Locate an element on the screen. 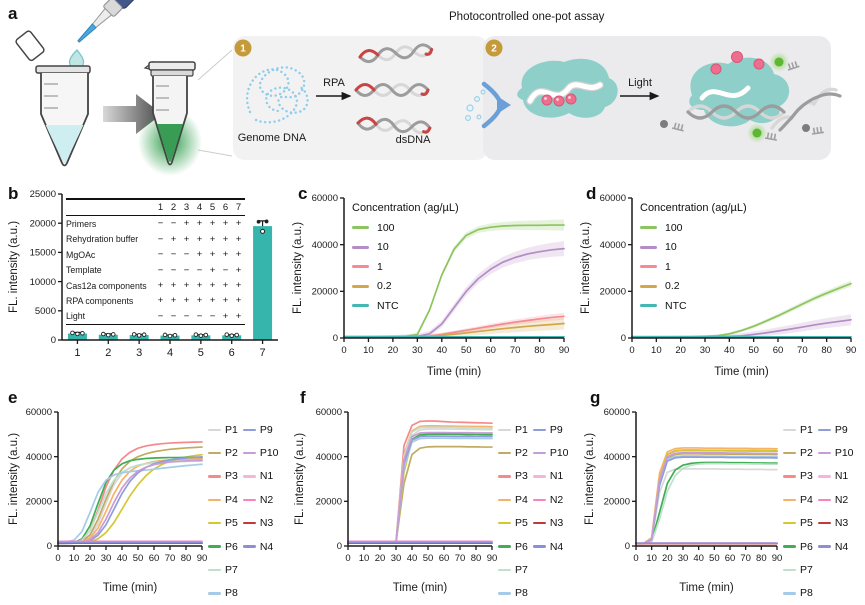 The image size is (865, 605). legend-label-P2: P2 is located at coordinates (521, 453).